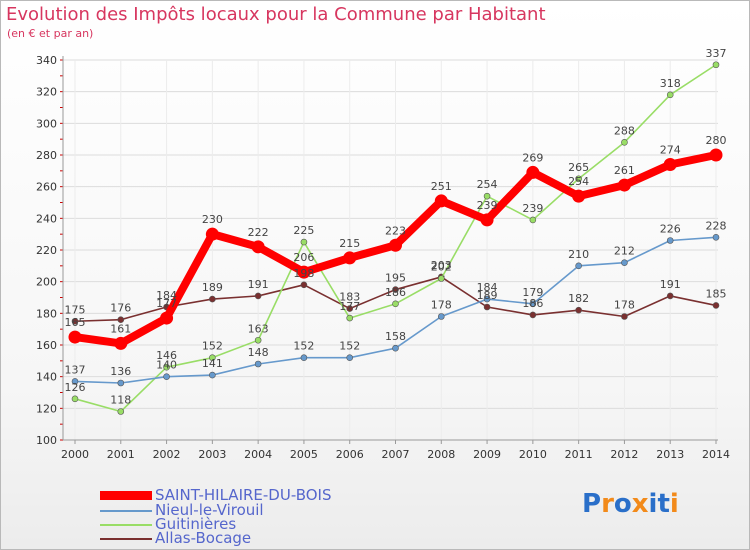  Describe the element at coordinates (75, 322) in the screenshot. I see `data-label: 165` at that location.